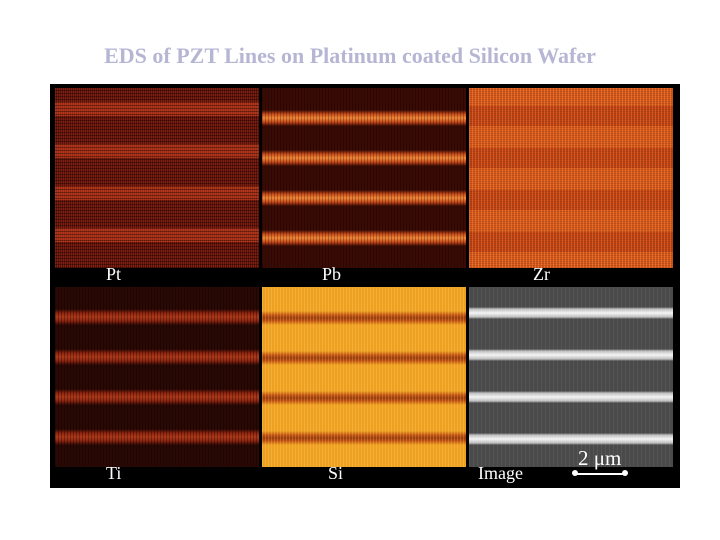 The image size is (720, 540). Describe the element at coordinates (625, 473) in the screenshot. I see `scale-bar-end-right` at that location.